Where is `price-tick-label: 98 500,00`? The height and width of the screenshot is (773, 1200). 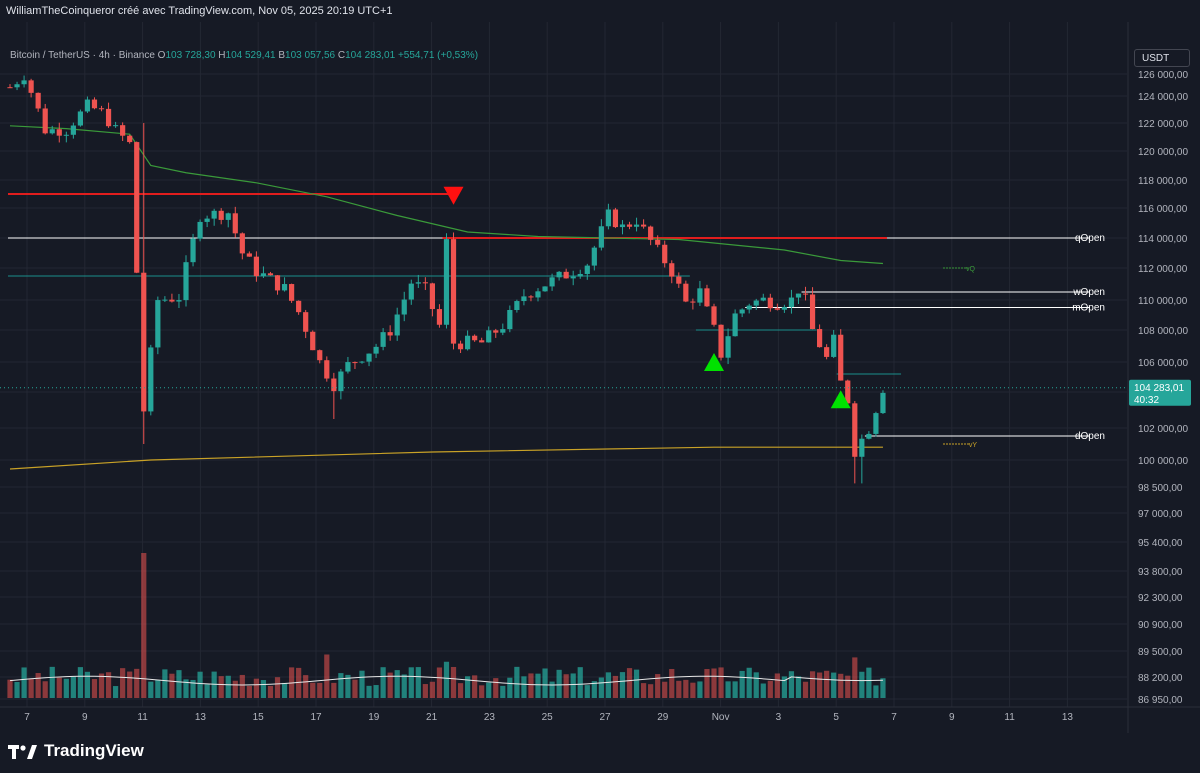 price-tick-label: 98 500,00 is located at coordinates (1160, 488).